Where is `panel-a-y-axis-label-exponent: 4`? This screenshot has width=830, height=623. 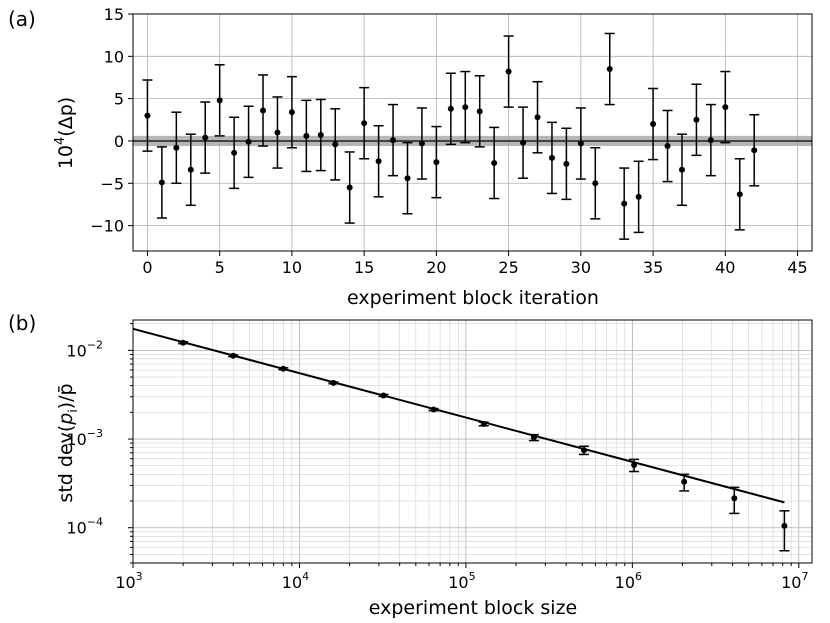
panel-a-y-axis-label-exponent: 4 is located at coordinates (60, 141).